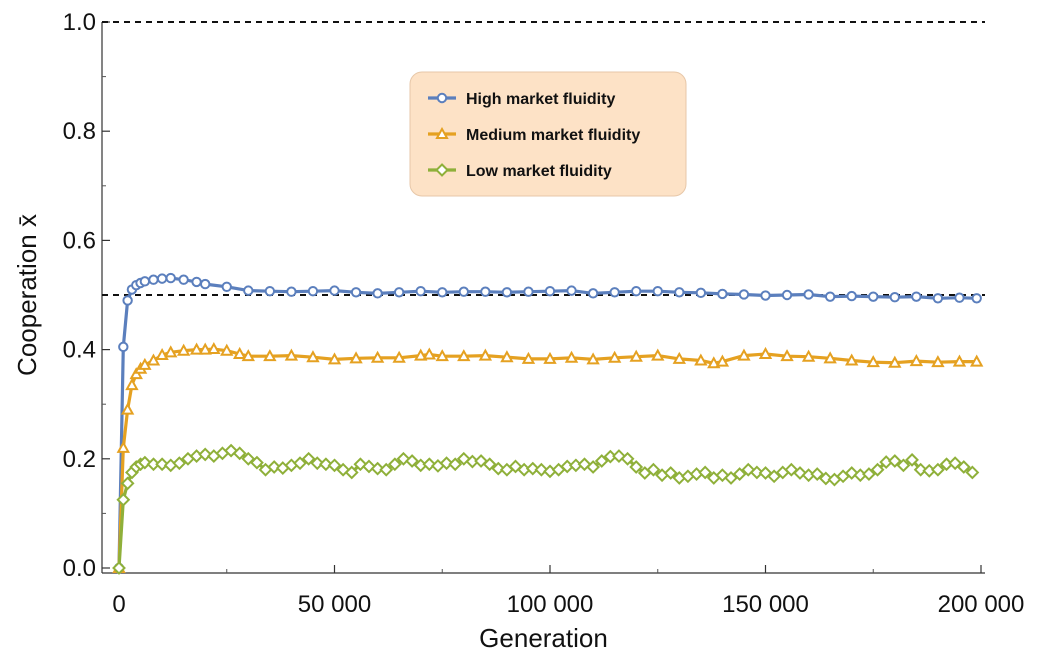  What do you see at coordinates (520, 171) in the screenshot?
I see `legend-entry: Low market fluidity` at bounding box center [520, 171].